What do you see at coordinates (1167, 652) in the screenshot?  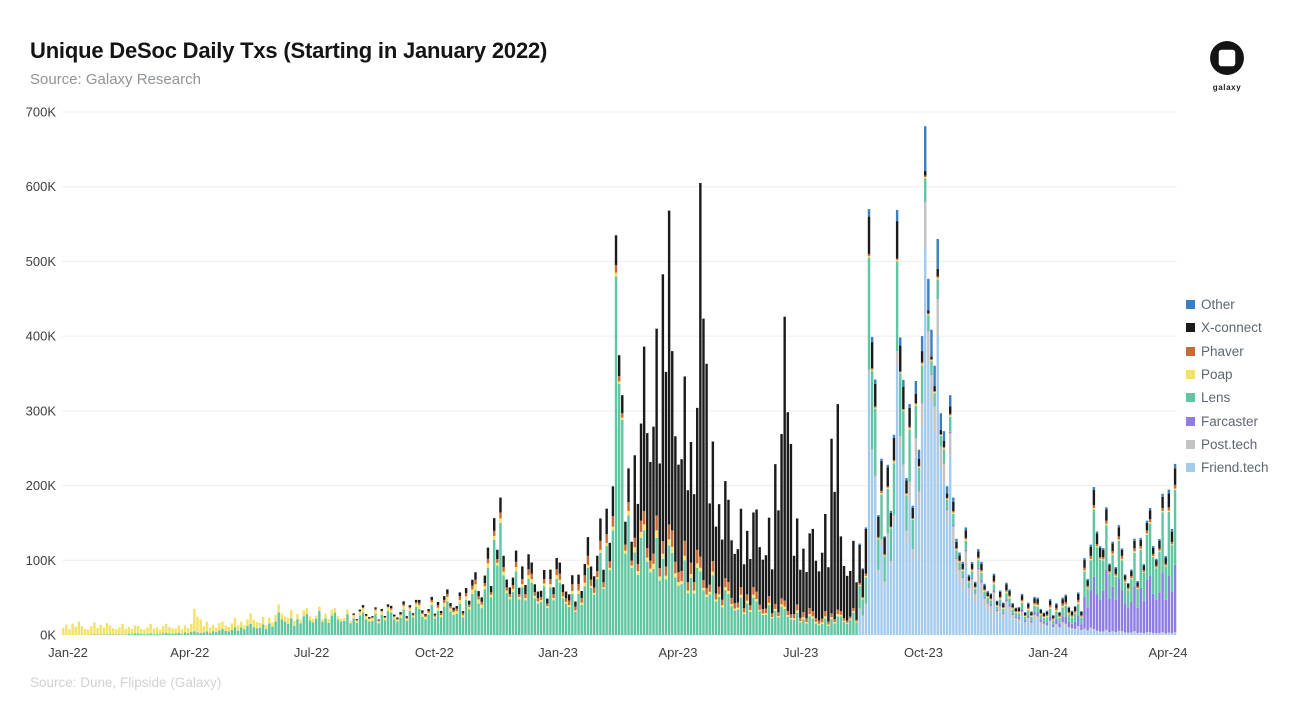 I see `svg-text: Apr-24` at bounding box center [1167, 652].